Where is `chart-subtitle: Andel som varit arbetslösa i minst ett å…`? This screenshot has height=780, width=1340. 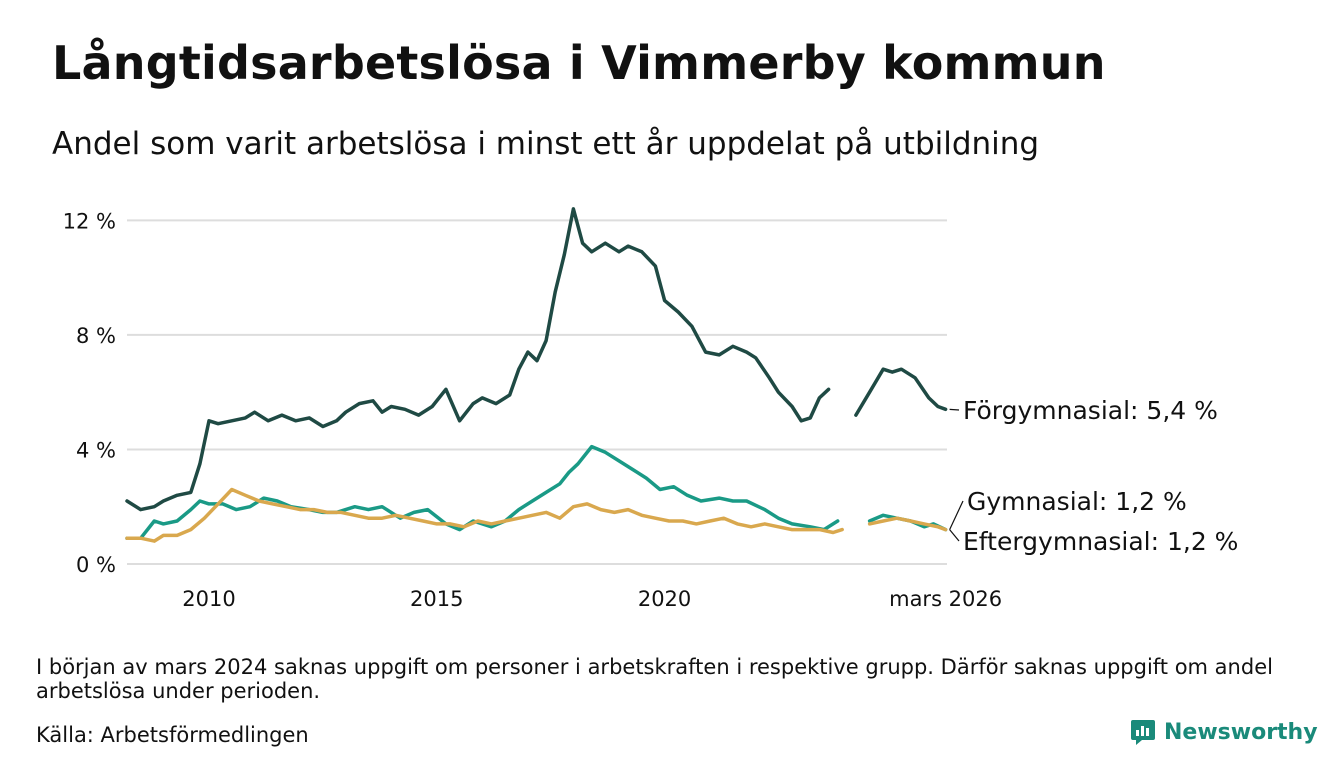 chart-subtitle: Andel som varit arbetslösa i minst ett å… is located at coordinates (546, 144).